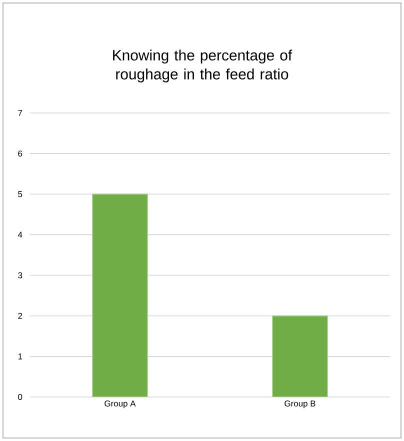 The width and height of the screenshot is (404, 441). Describe the element at coordinates (120, 404) in the screenshot. I see `x-tick-label: Group A` at that location.